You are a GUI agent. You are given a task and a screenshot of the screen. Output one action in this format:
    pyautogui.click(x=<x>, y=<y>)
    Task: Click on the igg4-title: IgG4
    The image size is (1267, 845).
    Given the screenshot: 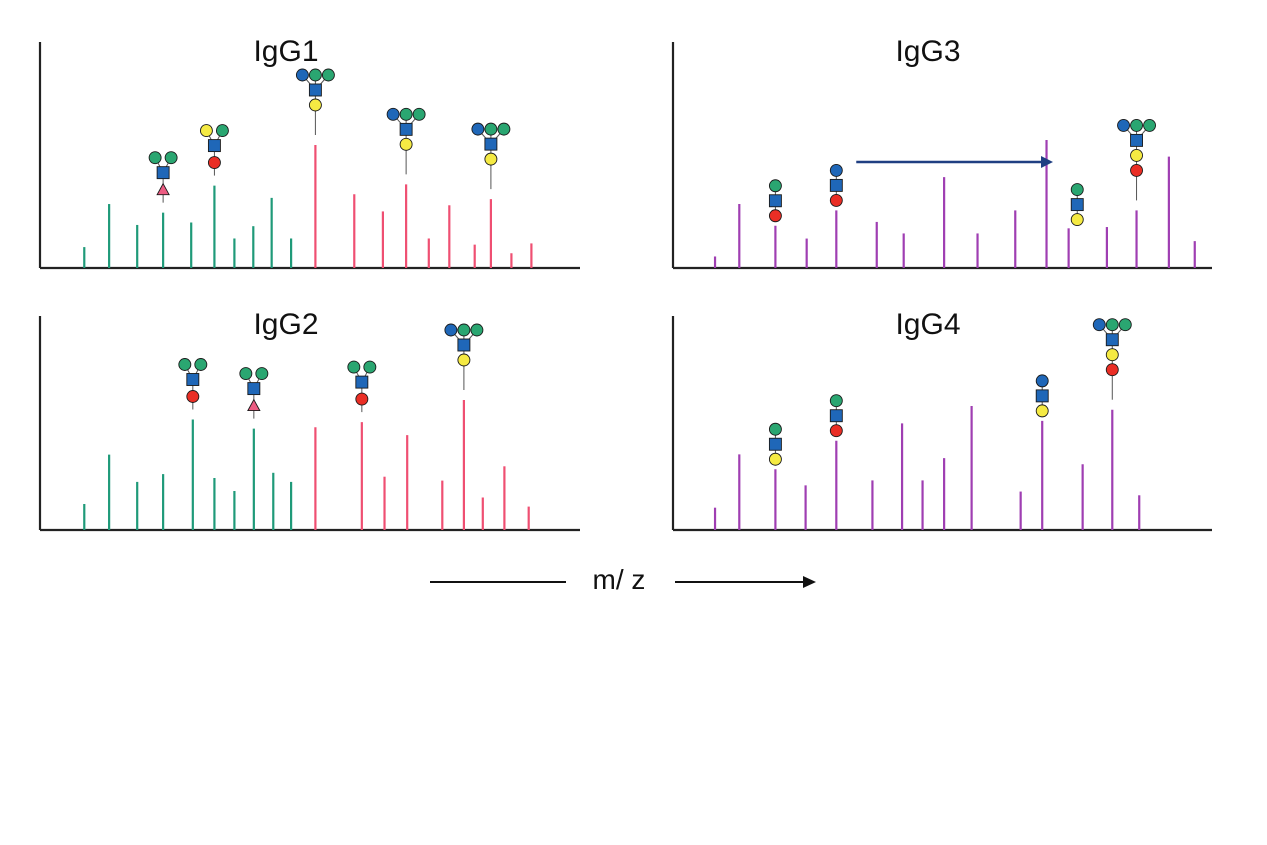 What is the action you would take?
    pyautogui.click(x=927, y=324)
    